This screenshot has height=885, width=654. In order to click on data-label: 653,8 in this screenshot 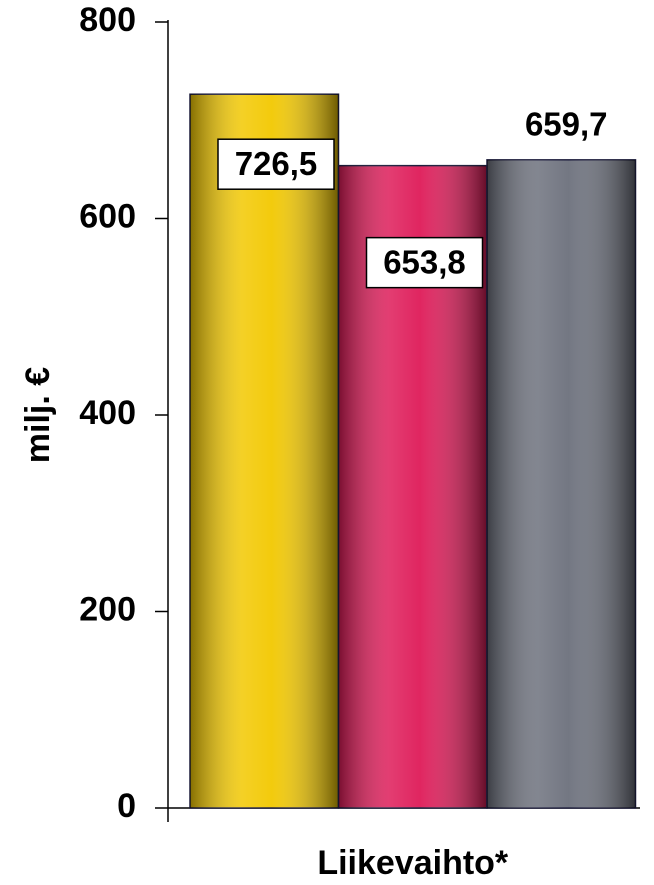, I will do `click(424, 261)`.